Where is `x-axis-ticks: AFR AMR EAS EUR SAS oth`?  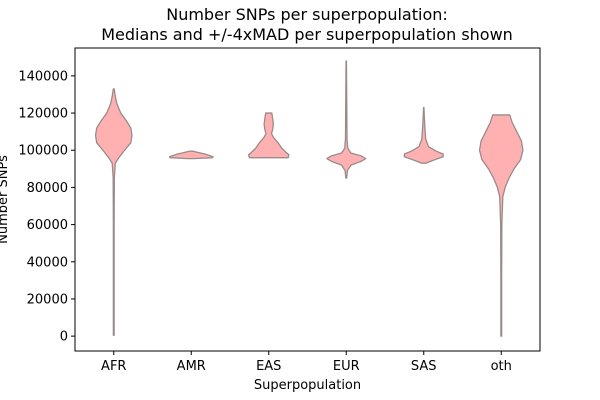
x-axis-ticks: AFR AMR EAS EUR SAS oth is located at coordinates (306, 362).